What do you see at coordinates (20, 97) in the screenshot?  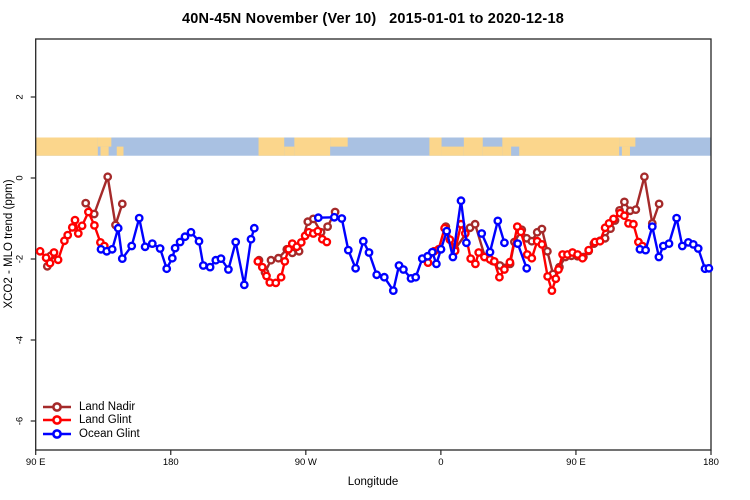 I see `y-tick-label: 2` at bounding box center [20, 97].